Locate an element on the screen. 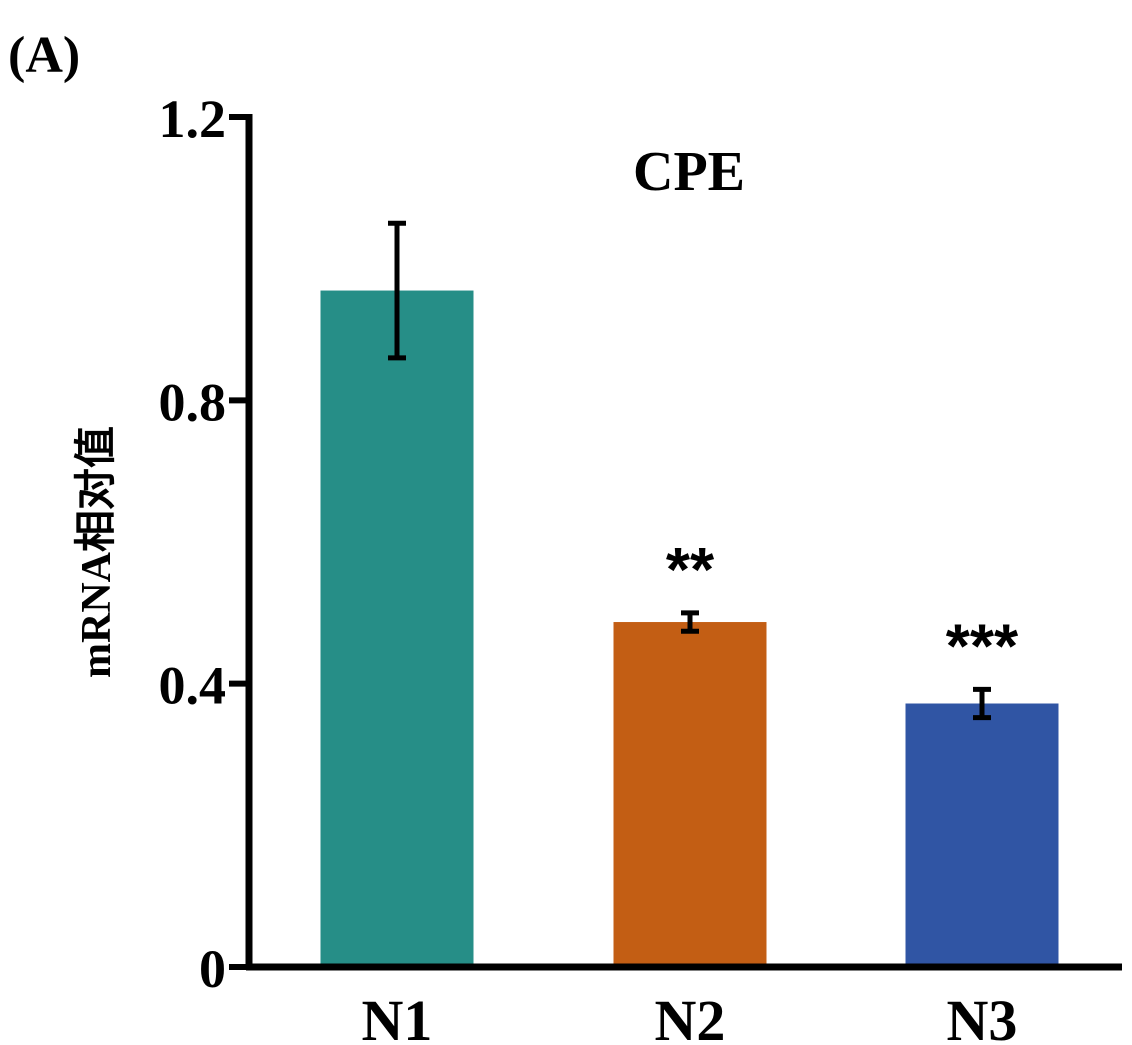 The image size is (1132, 1045). x-tick-label-n2: N2 is located at coordinates (690, 1016).